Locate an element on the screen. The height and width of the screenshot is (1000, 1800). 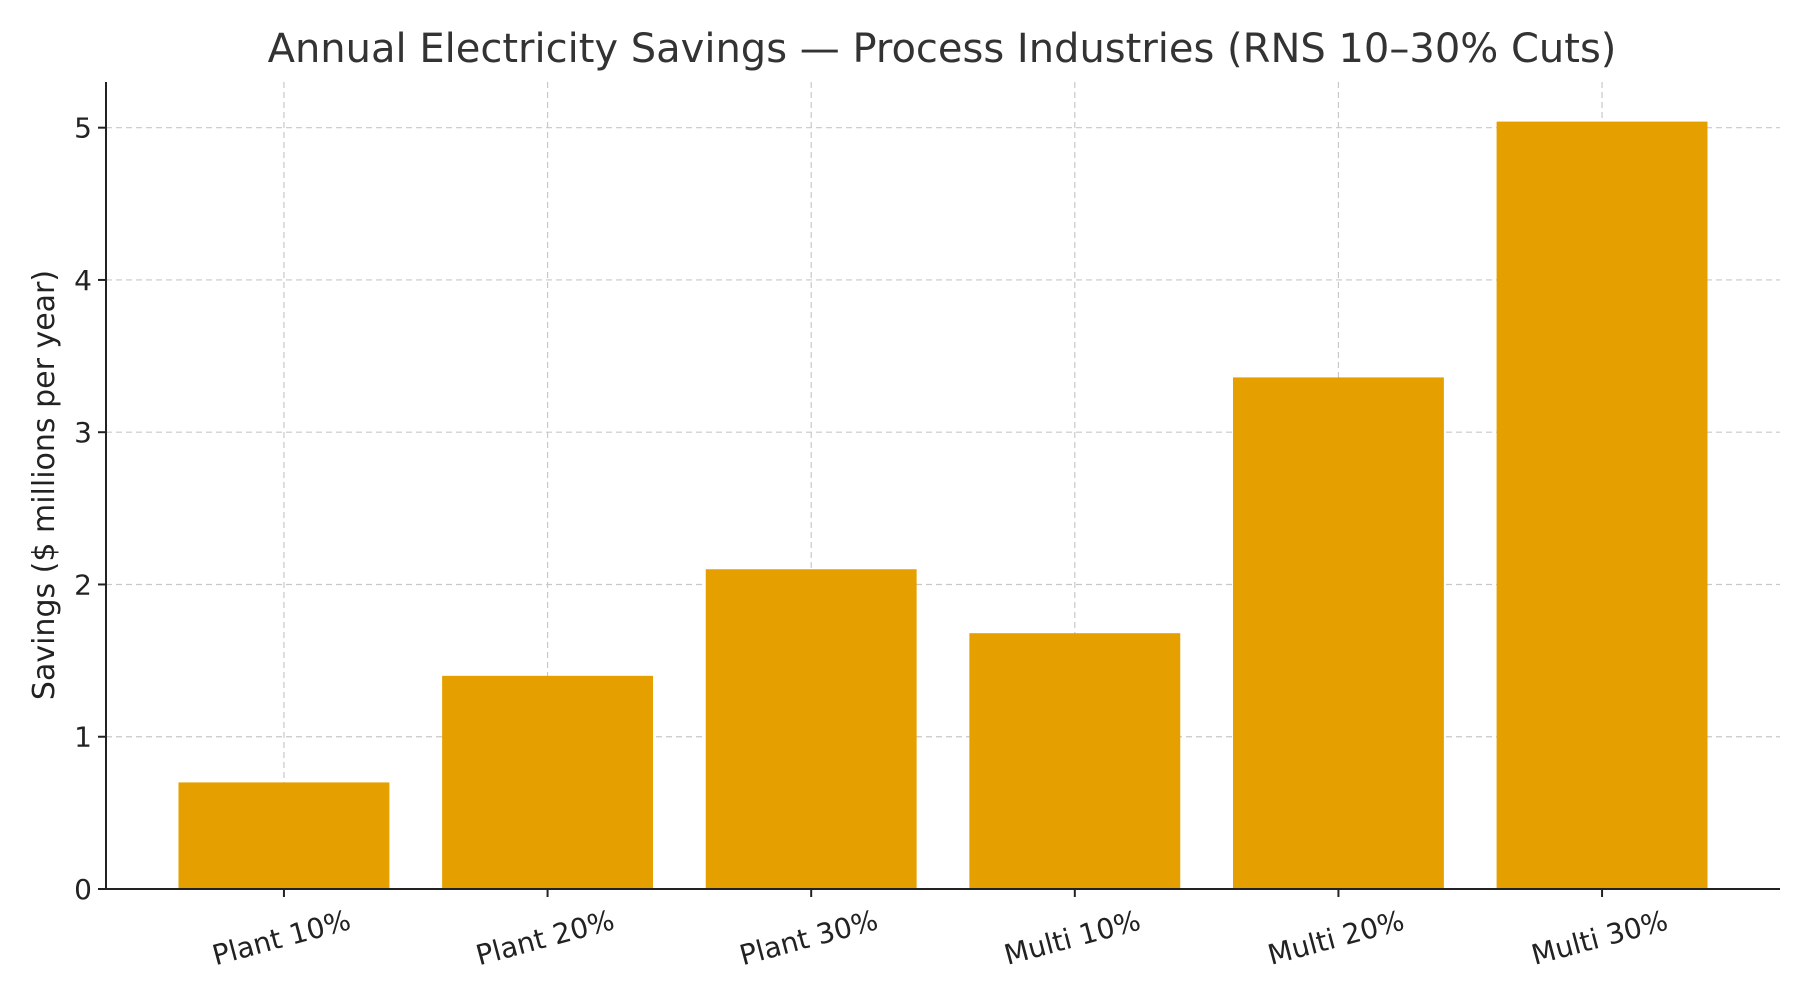
x-tick-label: Plant 20% is located at coordinates (544, 938).